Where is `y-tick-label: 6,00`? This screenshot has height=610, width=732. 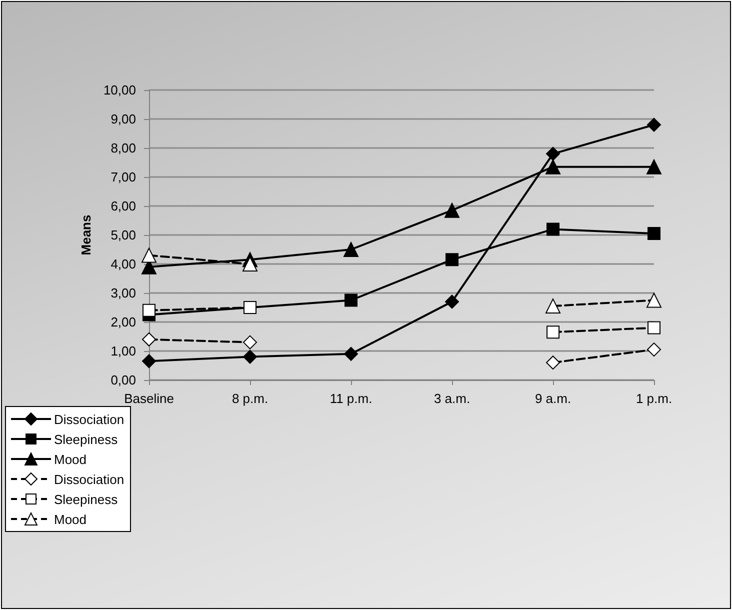
y-tick-label: 6,00 is located at coordinates (123, 206).